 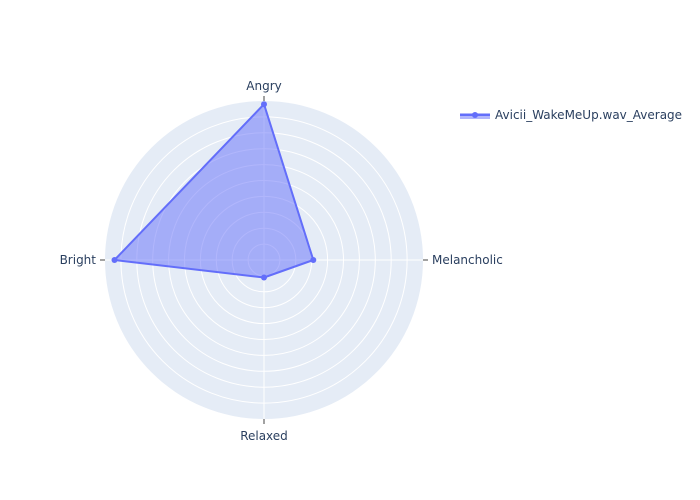 What do you see at coordinates (264, 436) in the screenshot?
I see `axis-label-relaxed: Relaxed` at bounding box center [264, 436].